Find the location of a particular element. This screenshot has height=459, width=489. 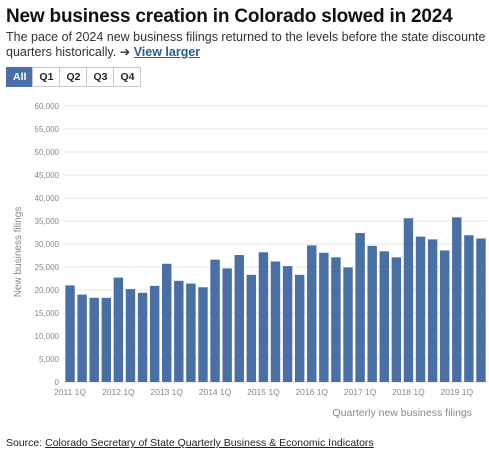

x-tick-label: 2019 1Q is located at coordinates (456, 392).